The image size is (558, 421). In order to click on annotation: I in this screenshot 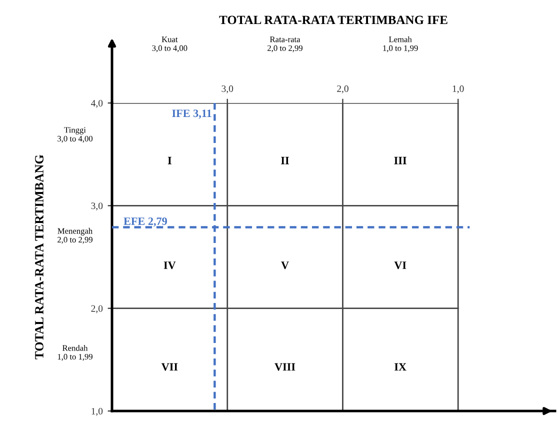, I will do `click(170, 160)`.